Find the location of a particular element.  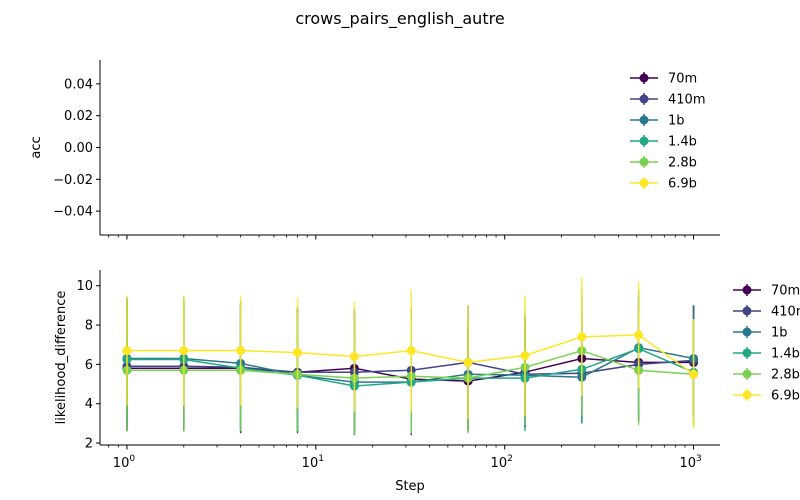

chart-title: crows_pairs_english_autre is located at coordinates (399, 19).